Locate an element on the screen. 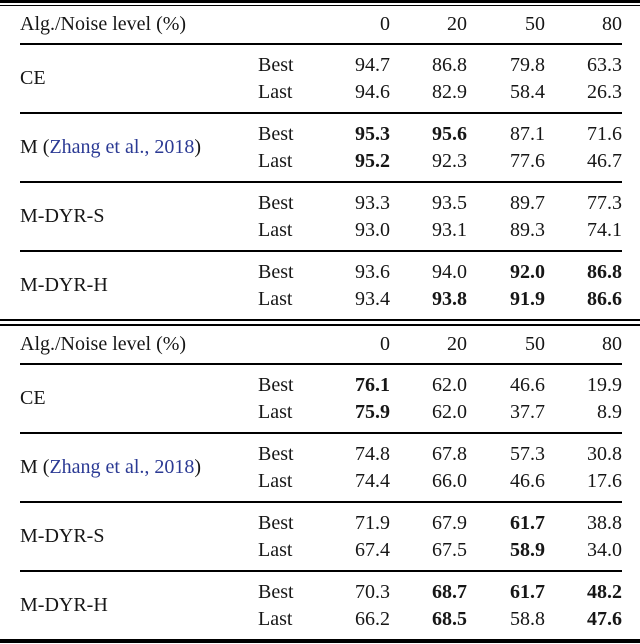 The width and height of the screenshot is (640, 644). value-cell: 95.2 is located at coordinates (372, 160).